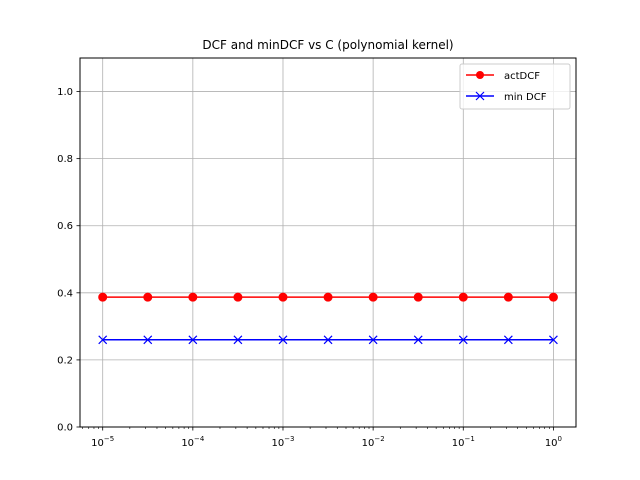  Describe the element at coordinates (65, 293) in the screenshot. I see `y-tick-label: 0.4` at that location.